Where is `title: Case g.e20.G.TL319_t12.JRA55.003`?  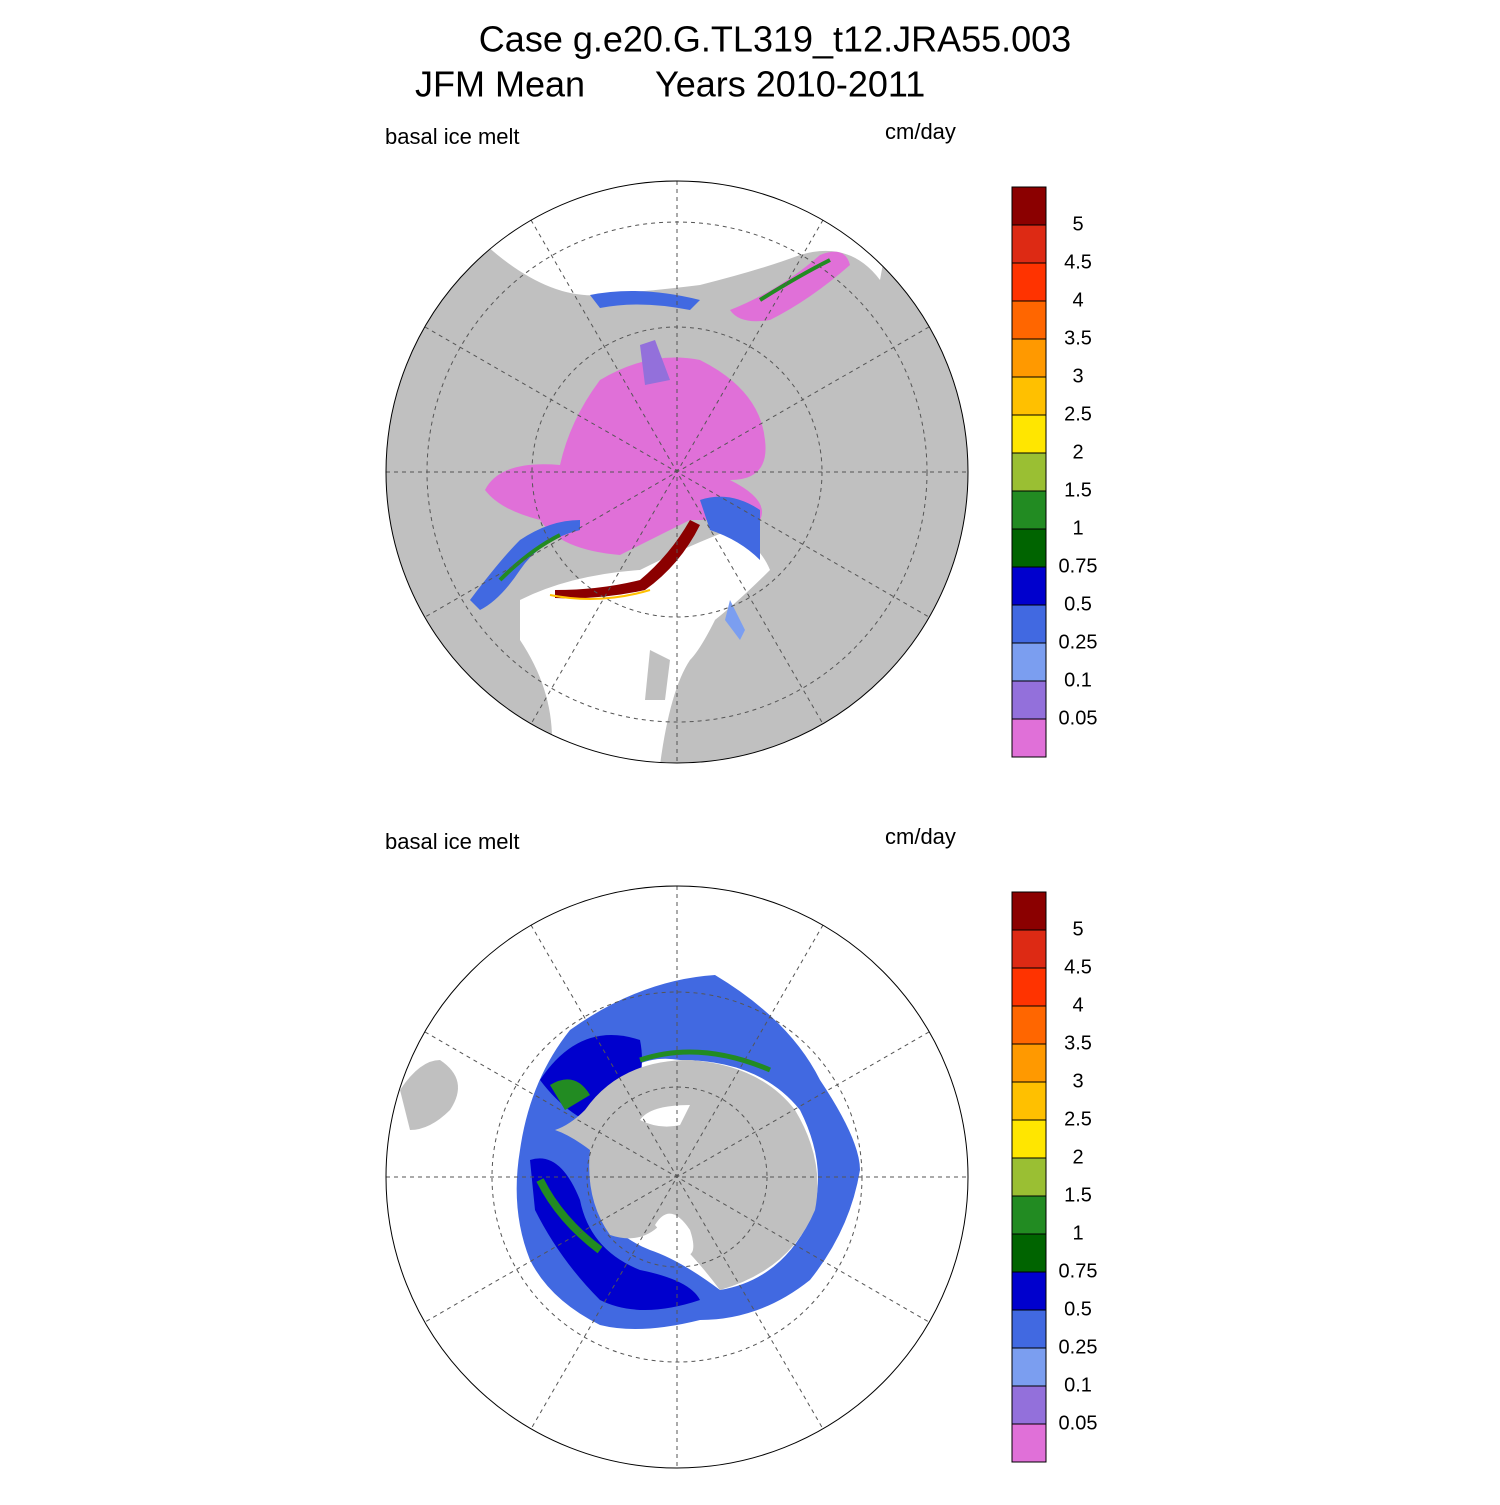 title: Case g.e20.G.TL319_t12.JRA55.003 is located at coordinates (775, 39).